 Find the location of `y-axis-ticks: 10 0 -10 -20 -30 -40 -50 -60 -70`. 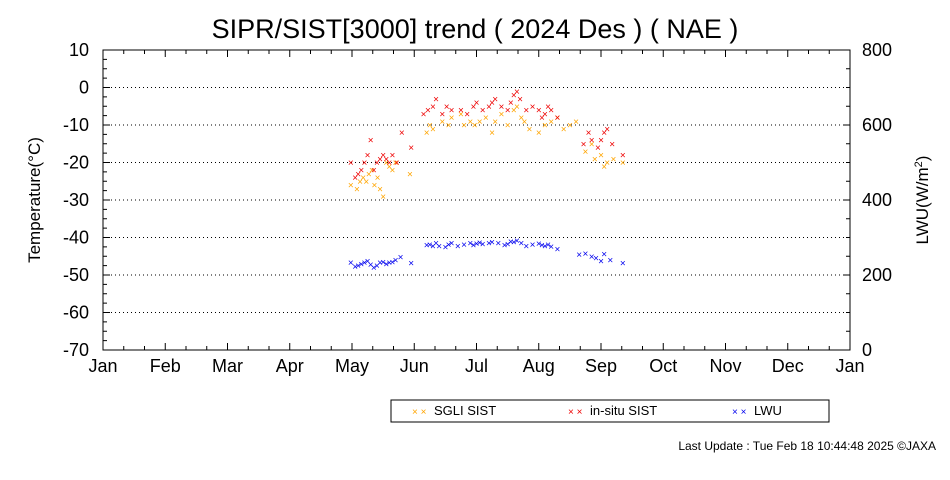

y-axis-ticks: 10 0 -10 -20 -30 -40 -50 -60 -70 is located at coordinates (86, 200).